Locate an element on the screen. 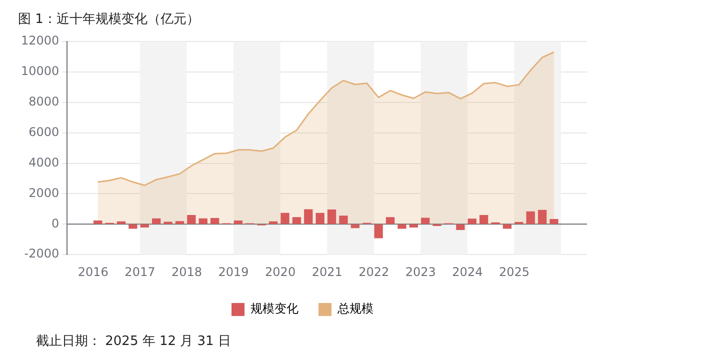  x-tick-label: 2023 is located at coordinates (420, 271).